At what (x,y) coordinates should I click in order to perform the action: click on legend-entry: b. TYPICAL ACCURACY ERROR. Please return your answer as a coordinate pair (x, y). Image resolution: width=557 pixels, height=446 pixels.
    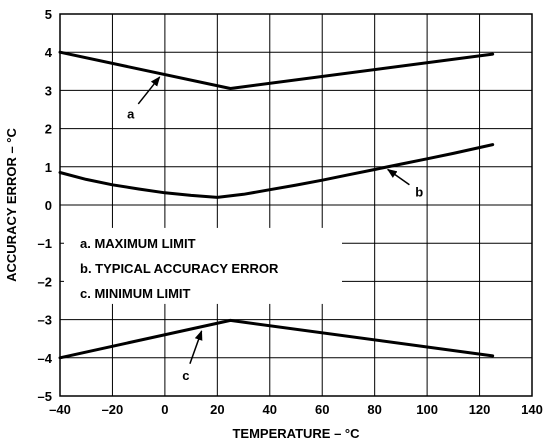
    Looking at the image, I should click on (179, 268).